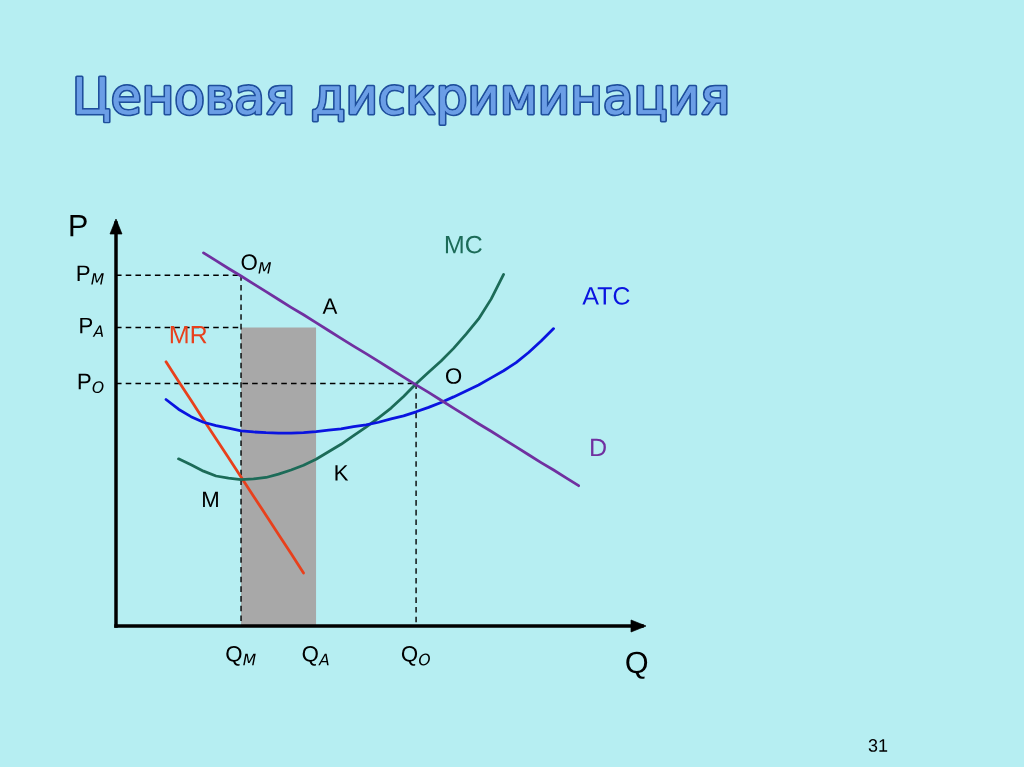  Describe the element at coordinates (453, 376) in the screenshot. I see `annotation: O` at that location.